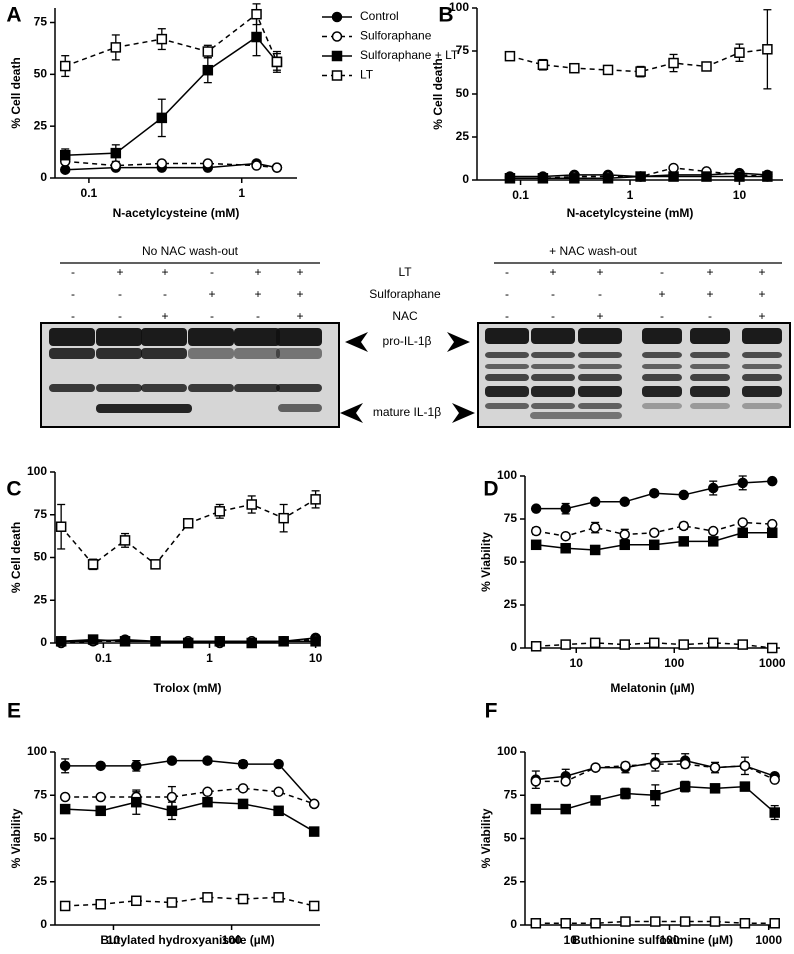  I want to click on x-tick-label: 10, so click(740, 195).